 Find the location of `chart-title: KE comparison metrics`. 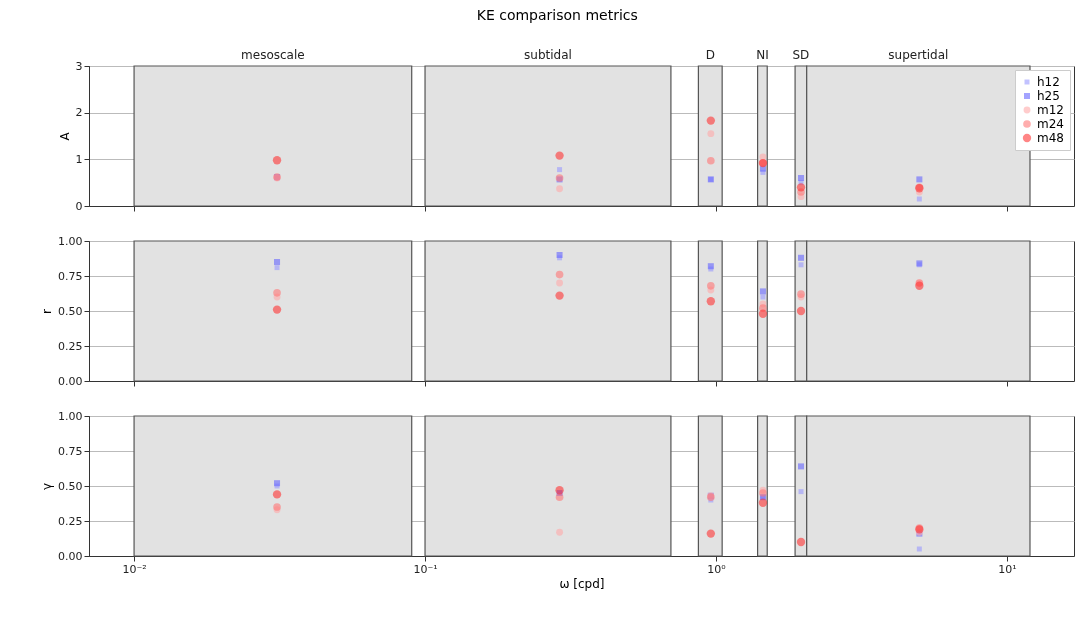

chart-title: KE comparison metrics is located at coordinates (557, 14).